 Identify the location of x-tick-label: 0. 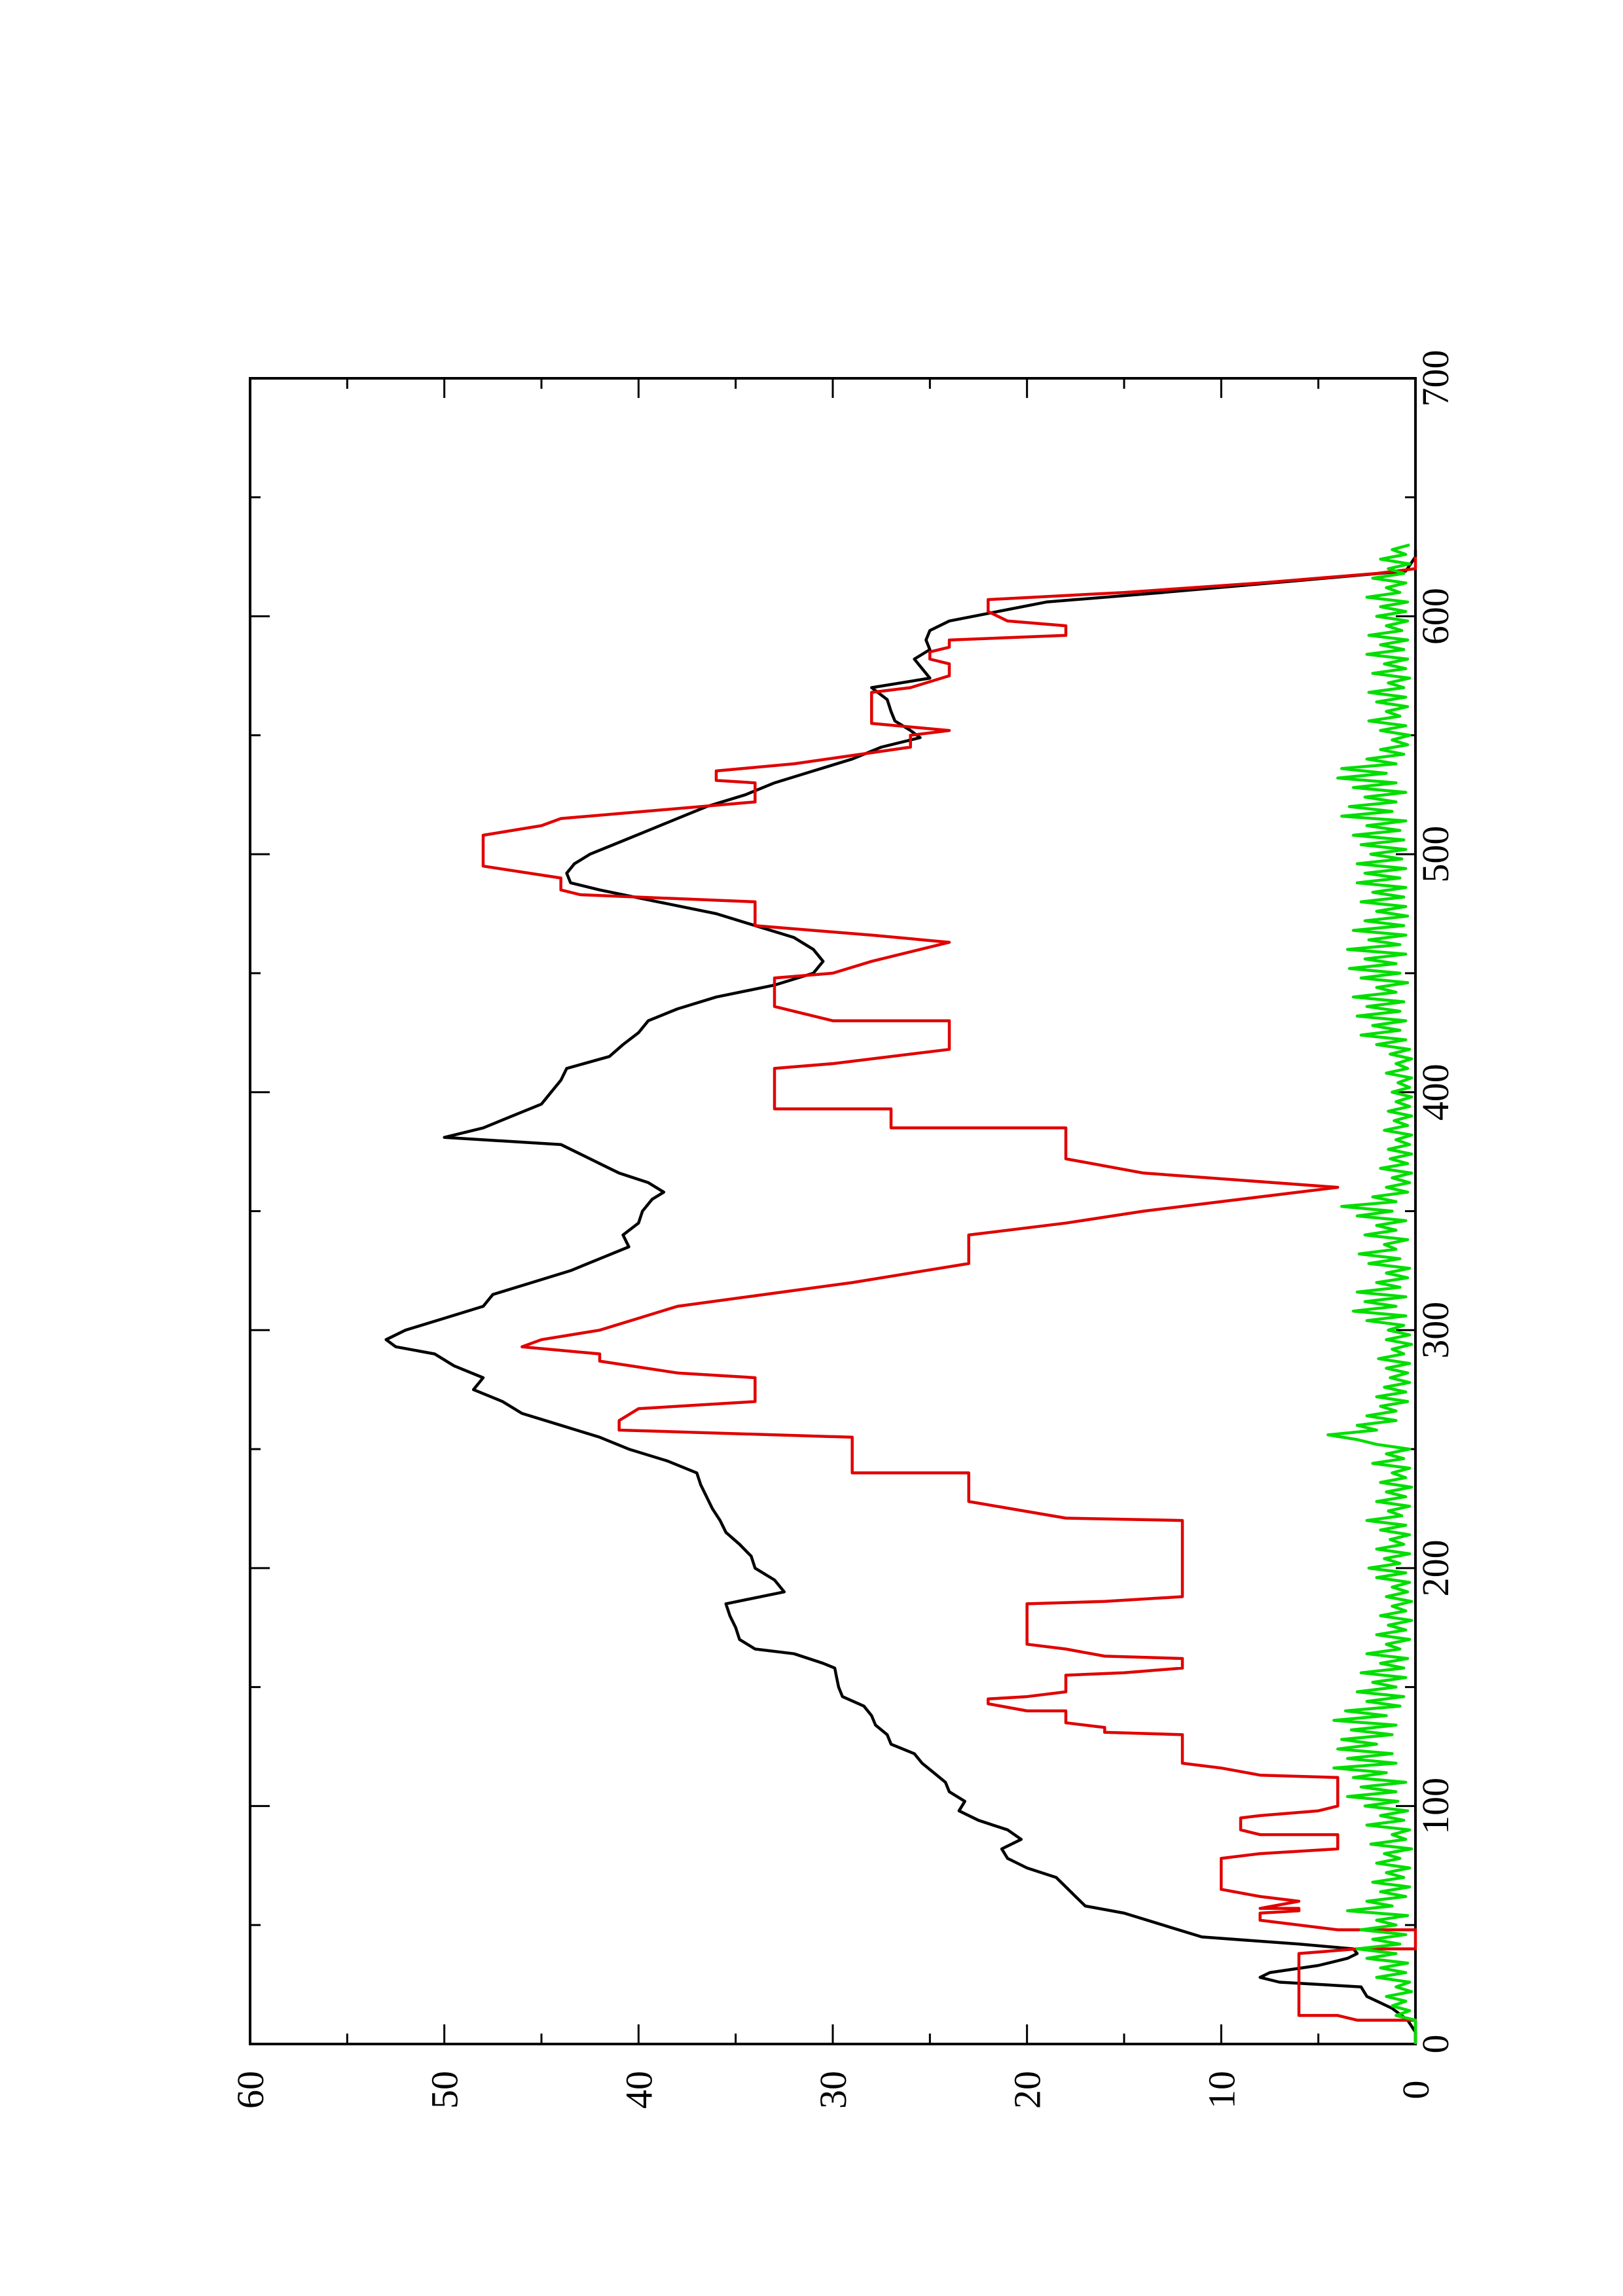
(1435, 2044).